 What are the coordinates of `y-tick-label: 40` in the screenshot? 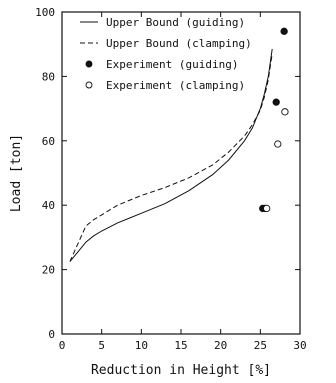 It's located at (48, 205).